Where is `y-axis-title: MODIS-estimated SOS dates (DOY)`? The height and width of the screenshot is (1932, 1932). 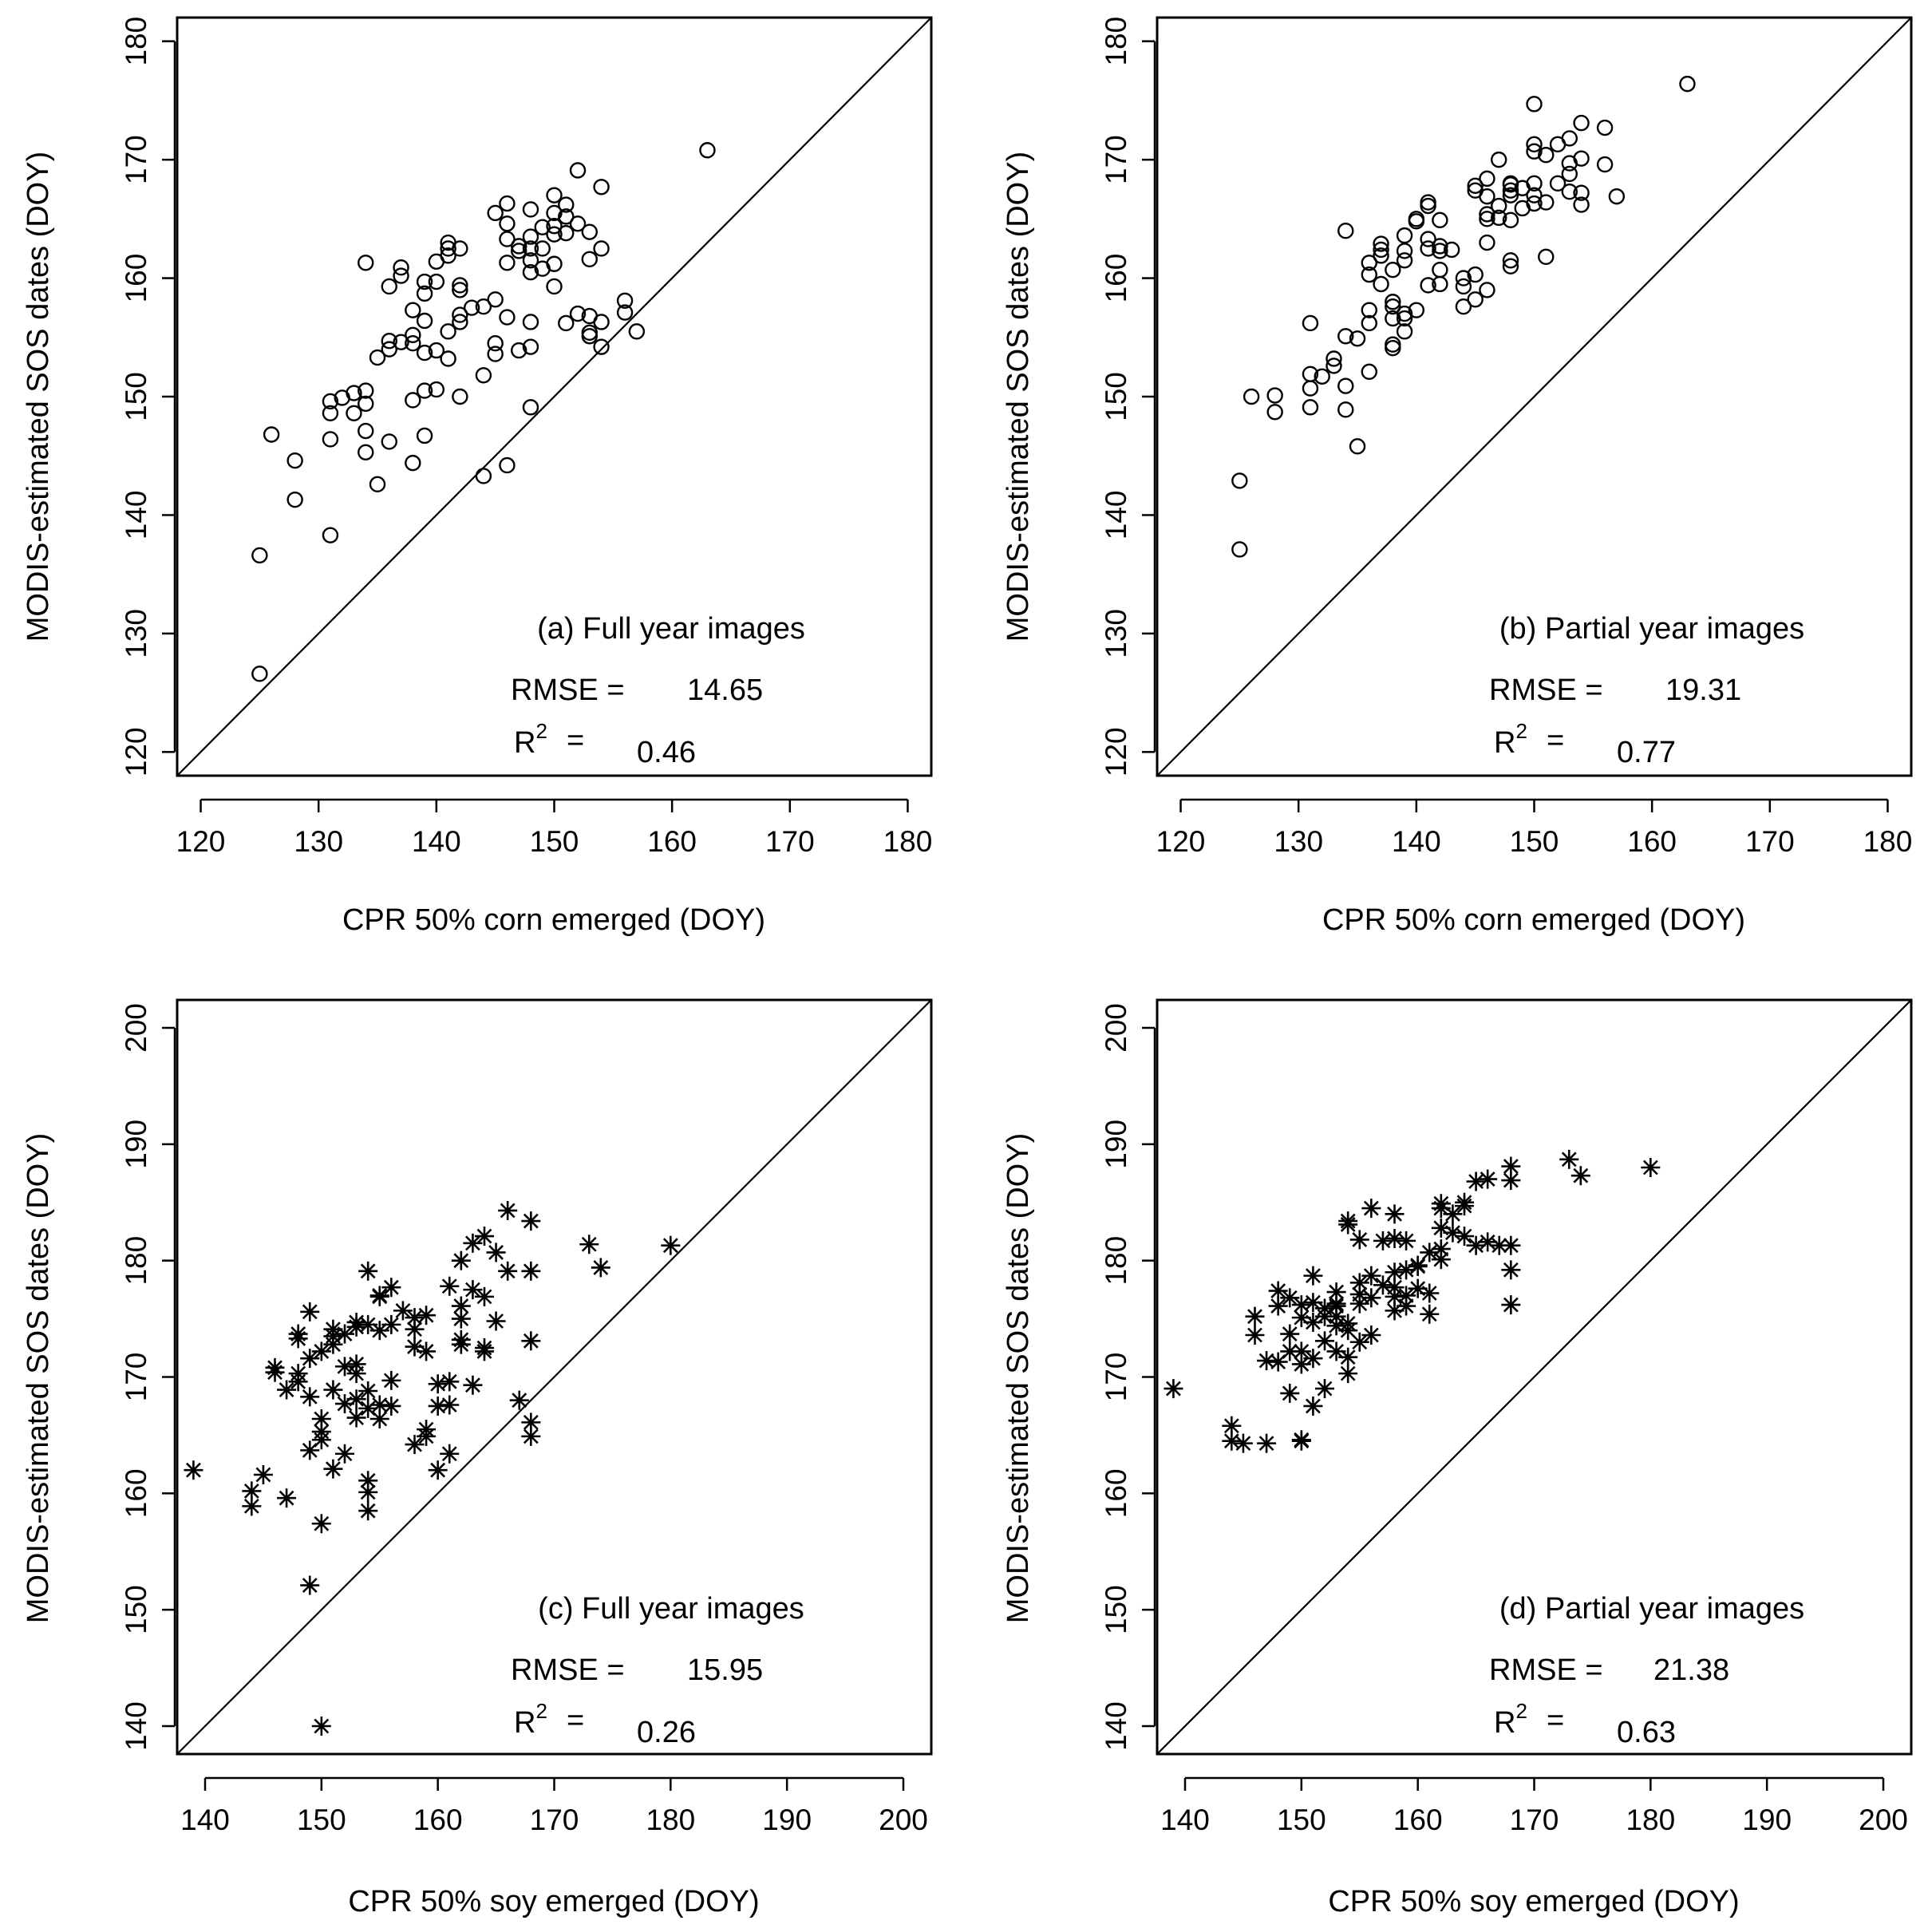 y-axis-title: MODIS-estimated SOS dates (DOY) is located at coordinates (1018, 1378).